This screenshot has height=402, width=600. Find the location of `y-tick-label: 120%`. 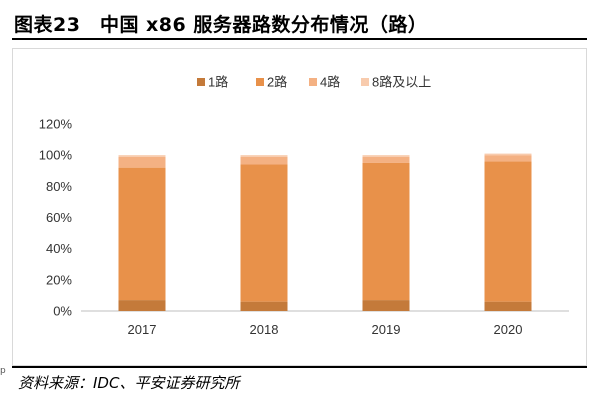

y-tick-label: 120% is located at coordinates (56, 124).